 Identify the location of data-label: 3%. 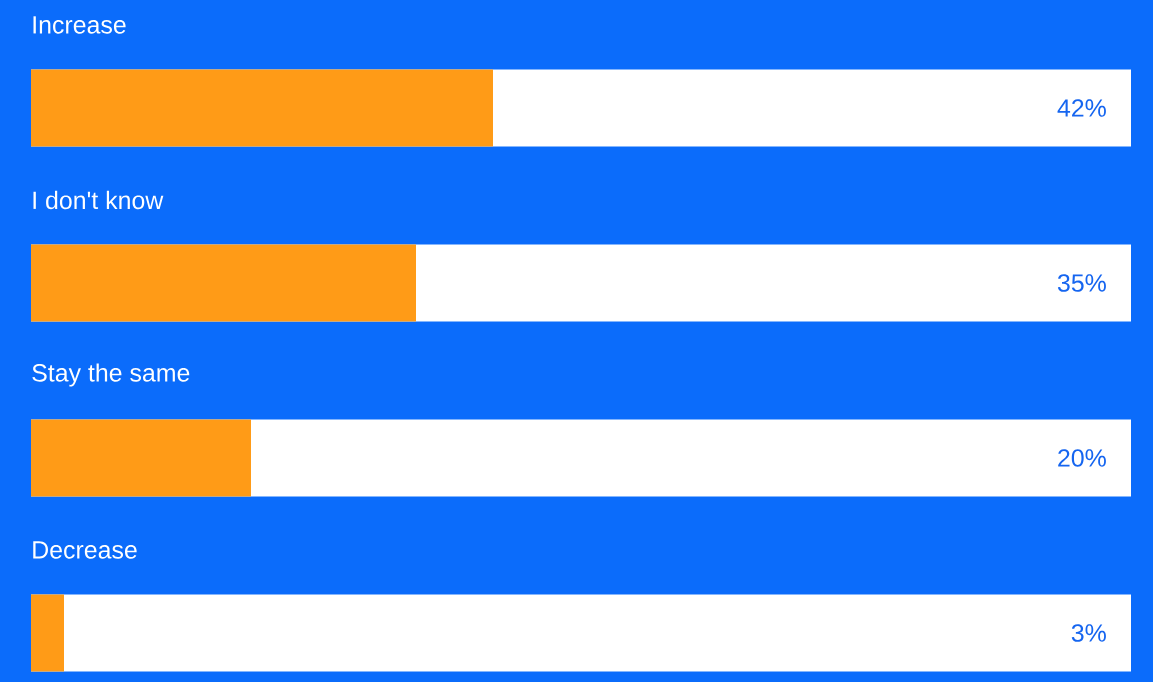
(1088, 633).